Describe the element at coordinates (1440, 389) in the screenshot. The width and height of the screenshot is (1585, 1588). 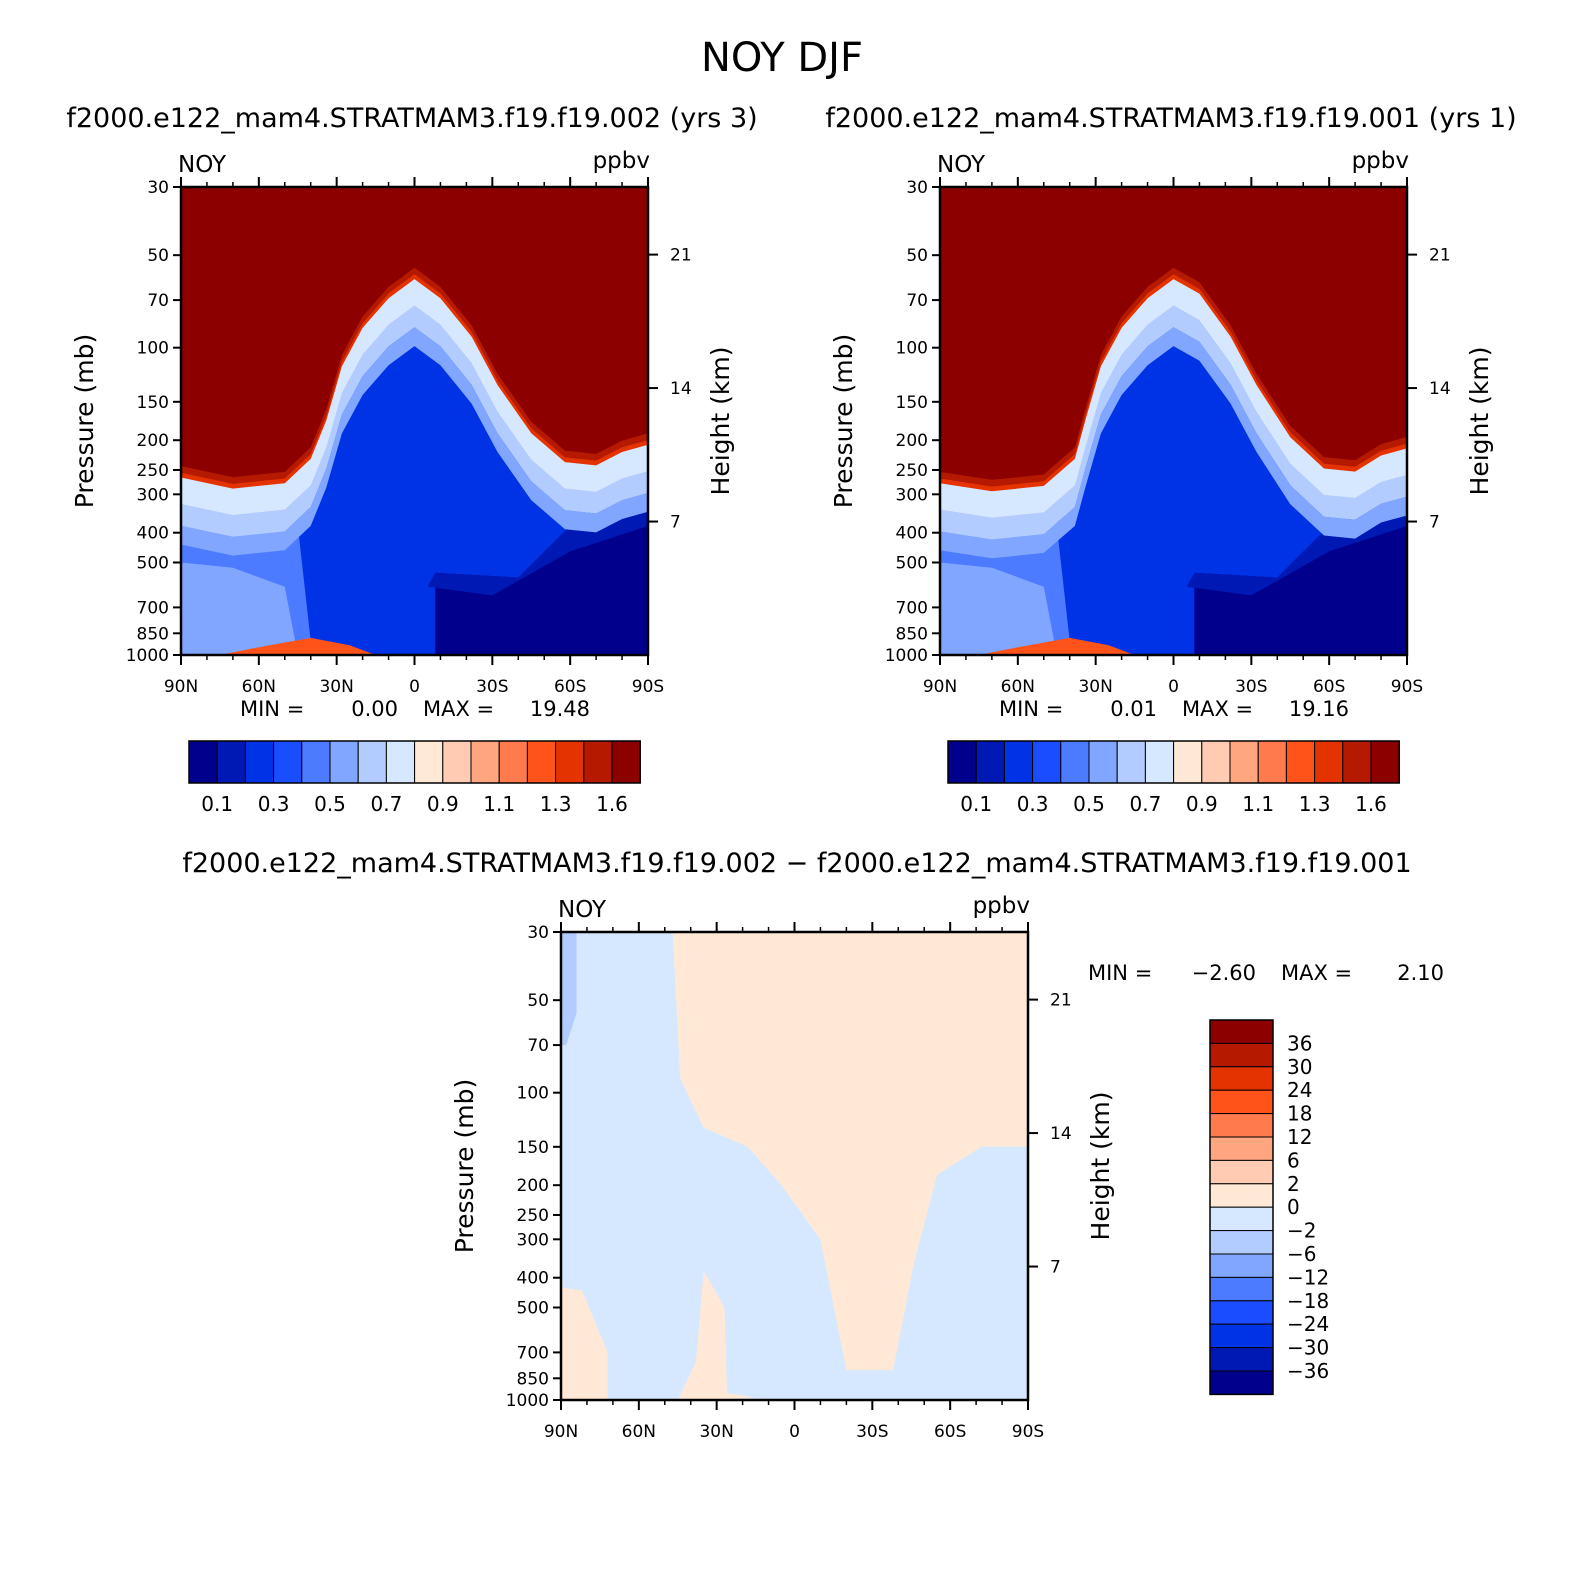
I see `height-tick-label: 14` at that location.